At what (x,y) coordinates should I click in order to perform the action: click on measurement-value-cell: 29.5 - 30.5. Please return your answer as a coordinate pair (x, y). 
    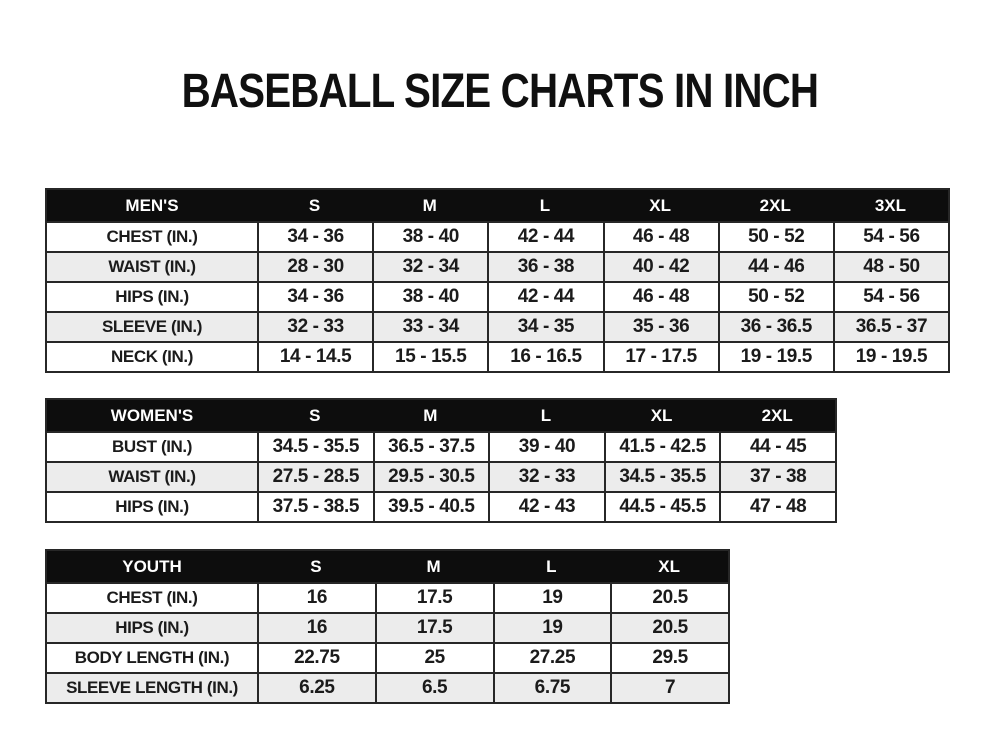
    Looking at the image, I should click on (430, 477).